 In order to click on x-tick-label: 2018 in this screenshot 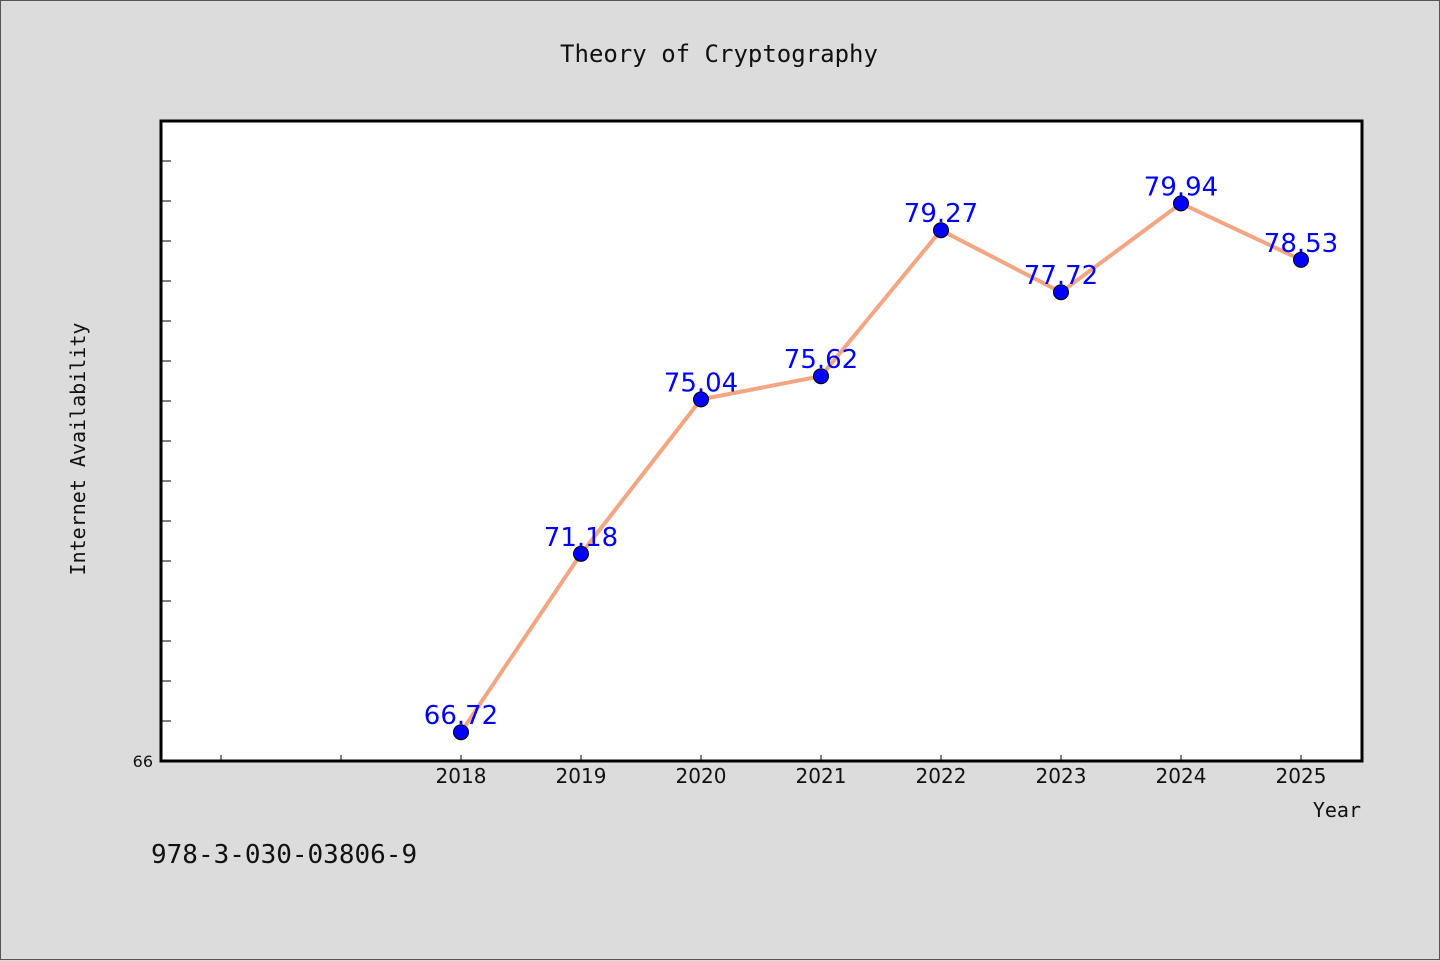, I will do `click(461, 776)`.